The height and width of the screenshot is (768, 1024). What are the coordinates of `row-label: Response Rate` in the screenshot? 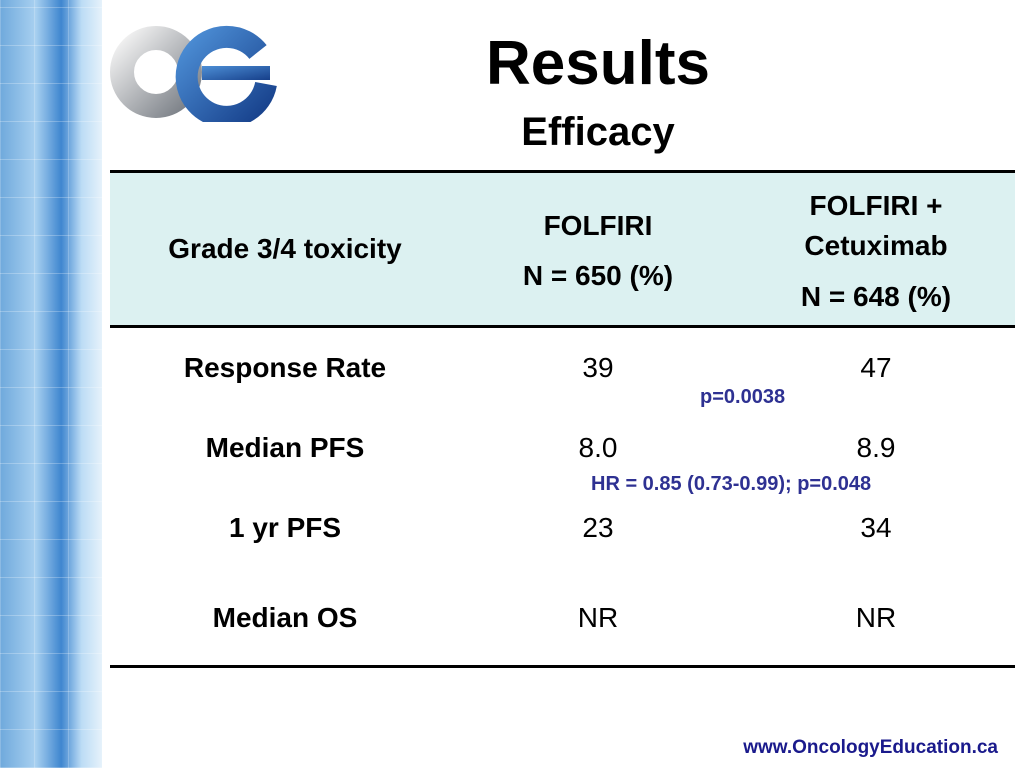 It's located at (285, 367).